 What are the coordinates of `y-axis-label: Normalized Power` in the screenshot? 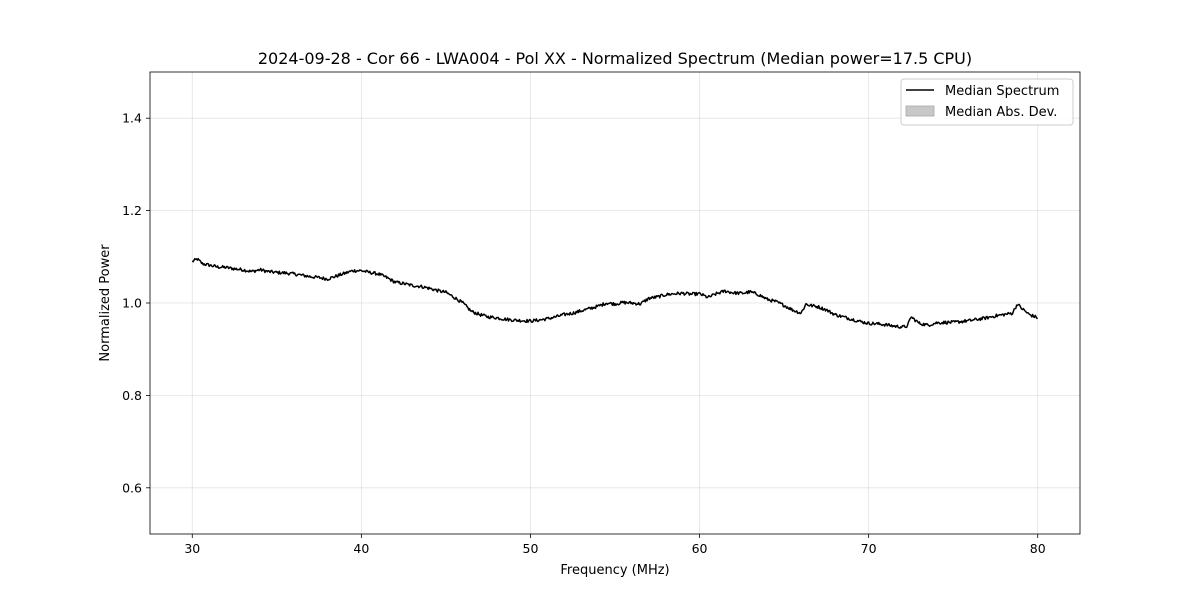 It's located at (105, 303).